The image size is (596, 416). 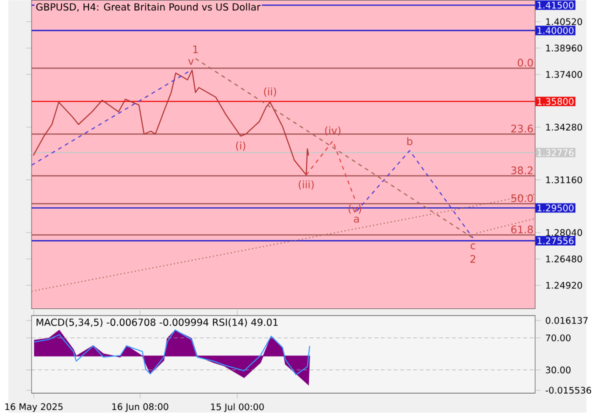 What do you see at coordinates (356, 219) in the screenshot?
I see `annotation: a` at bounding box center [356, 219].